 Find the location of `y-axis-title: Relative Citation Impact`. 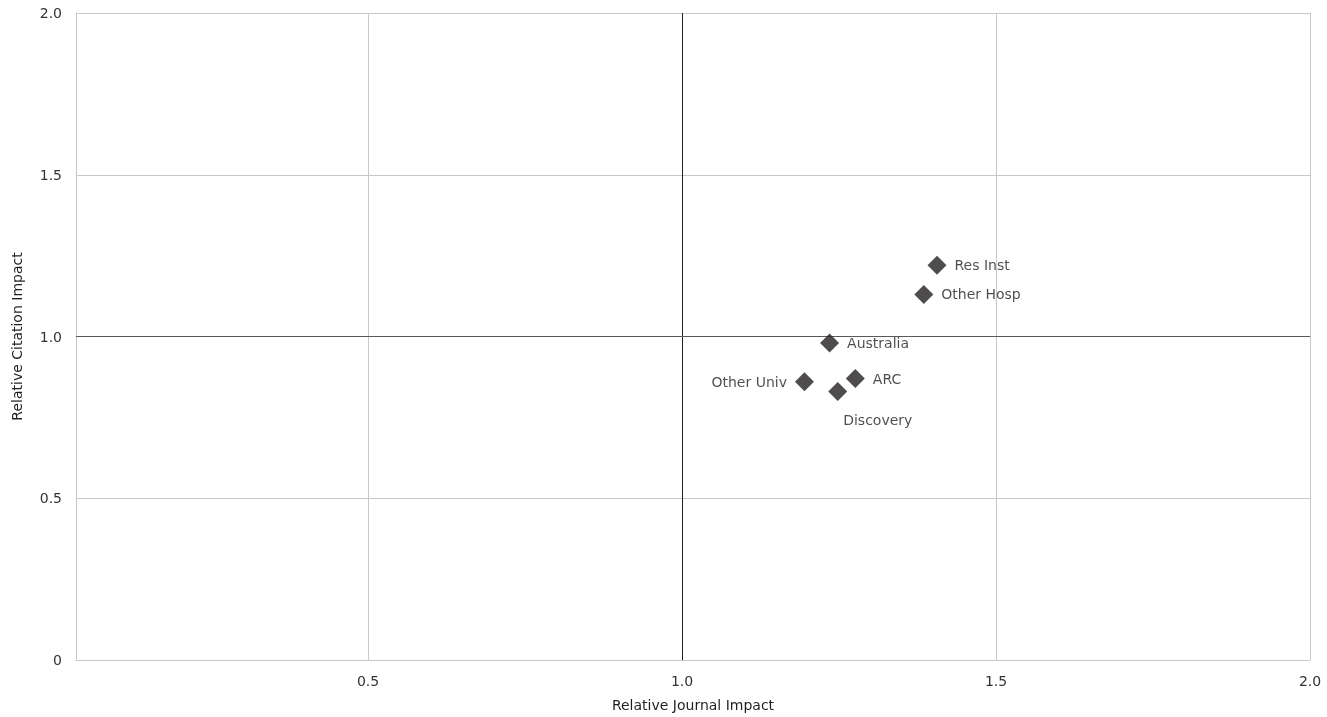

y-axis-title: Relative Citation Impact is located at coordinates (17, 336).